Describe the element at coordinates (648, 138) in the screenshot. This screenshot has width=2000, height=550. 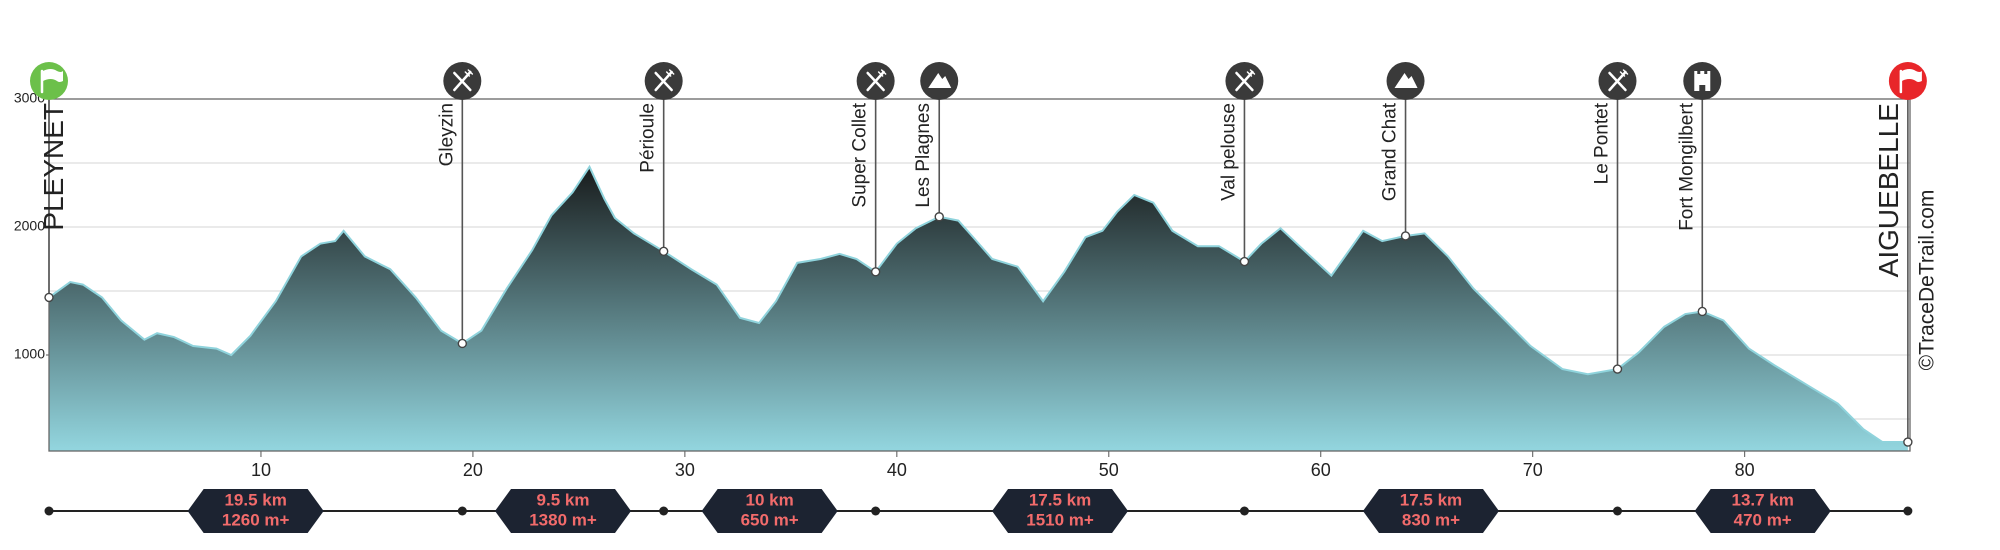
I see `waypoint-label: Périoule` at that location.